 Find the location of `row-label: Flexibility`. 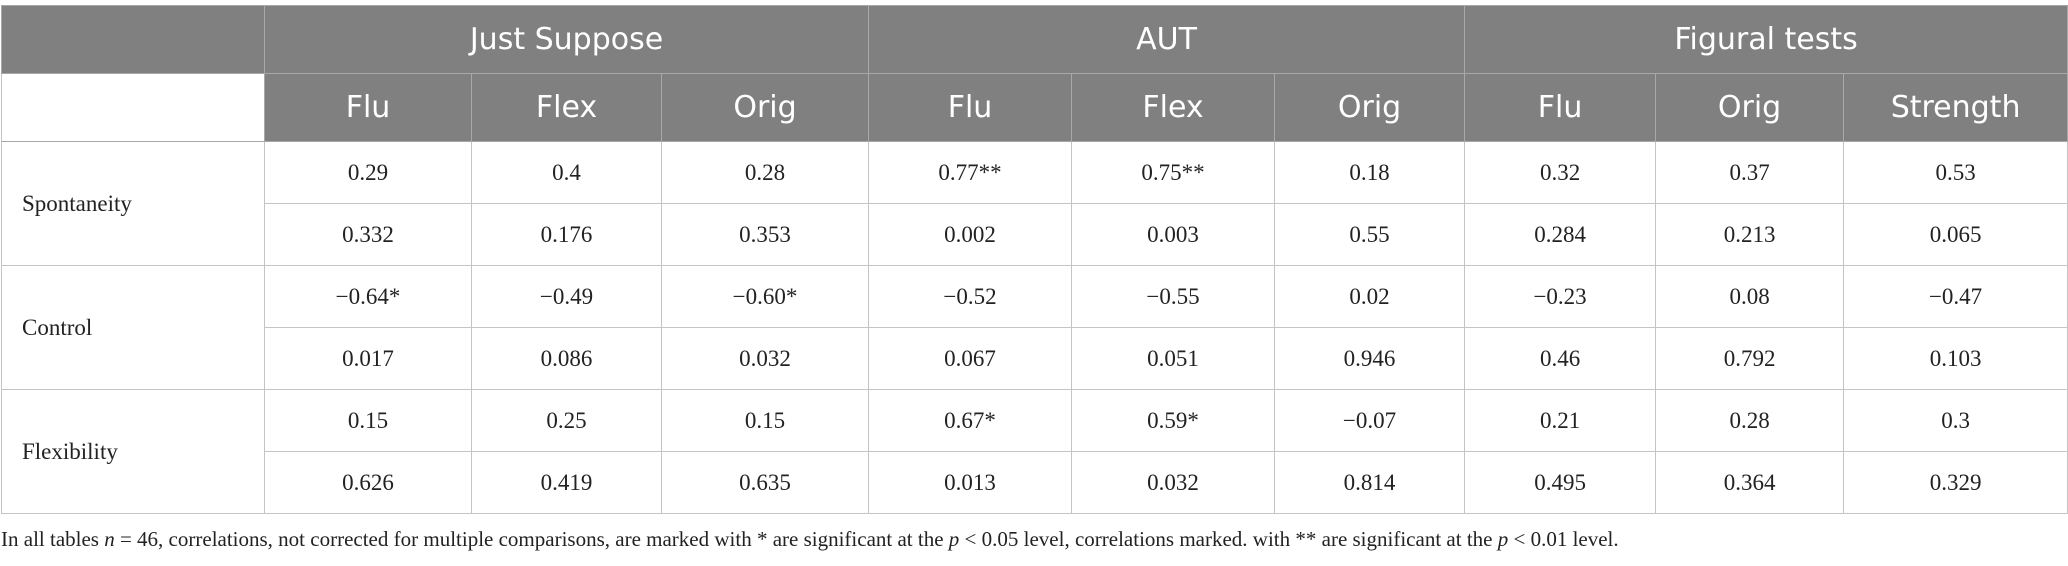

row-label: Flexibility is located at coordinates (133, 451).